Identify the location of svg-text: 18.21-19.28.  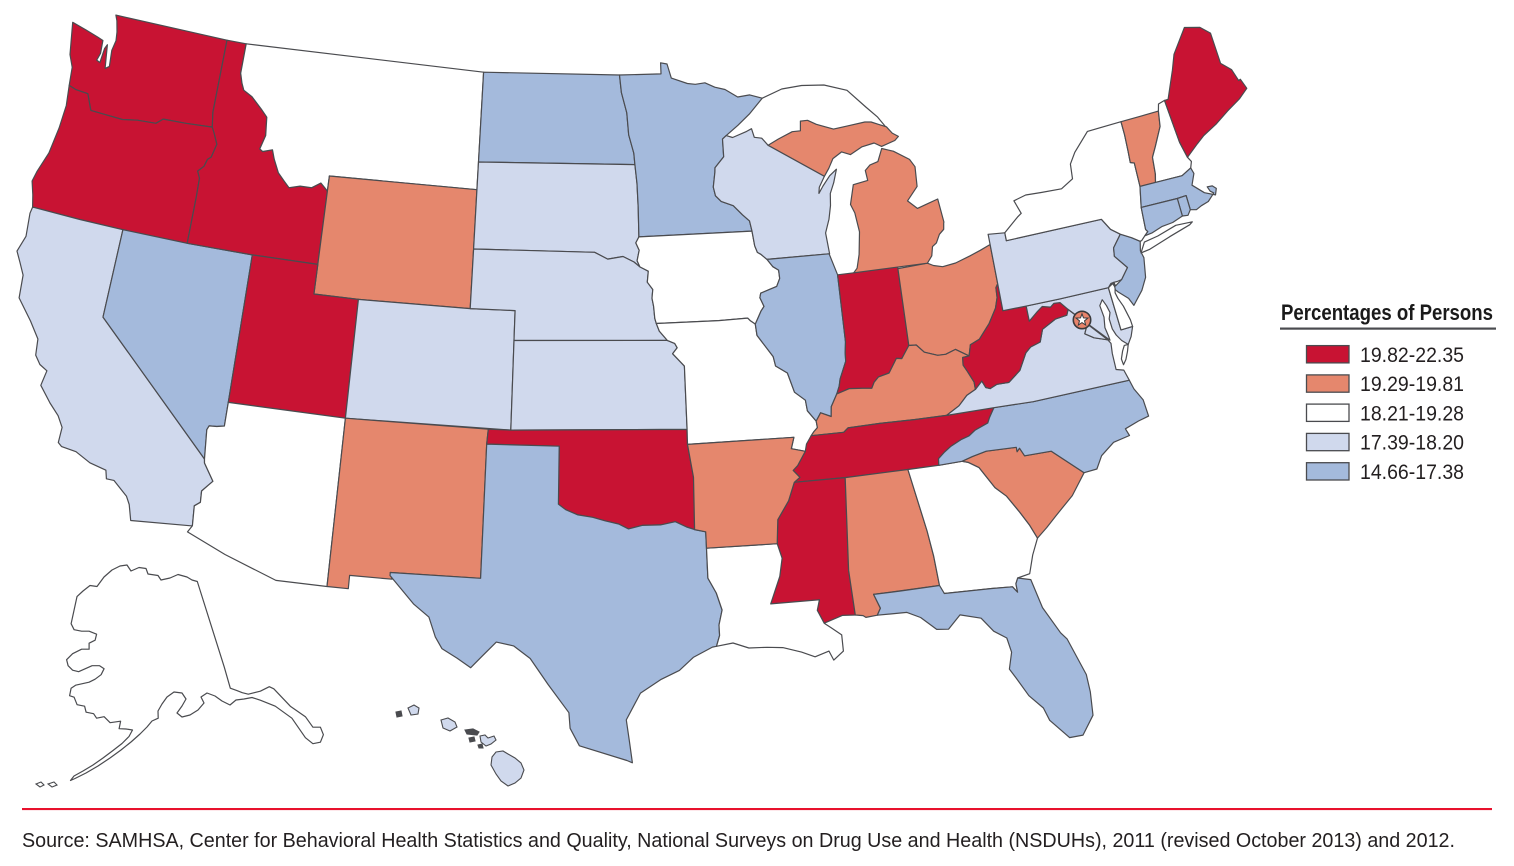
(1412, 413).